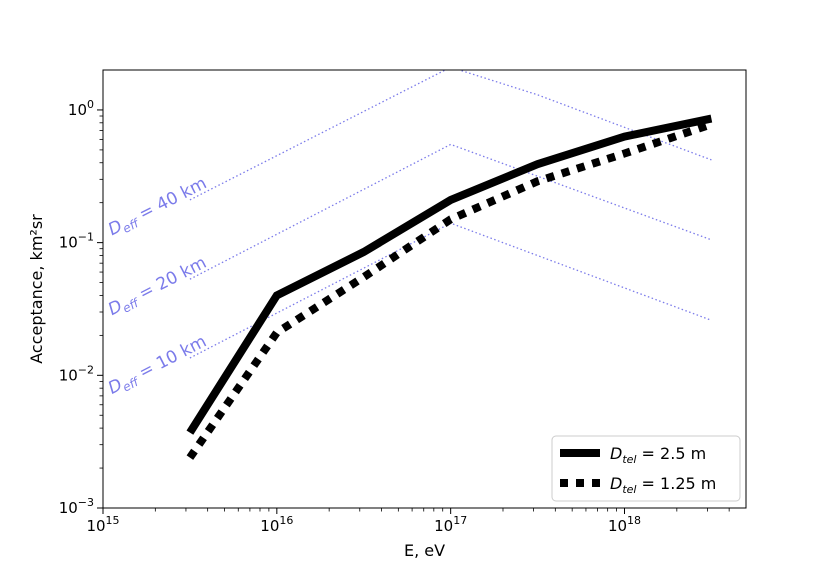 Image resolution: width=830 pixels, height=581 pixels. Describe the element at coordinates (76, 506) in the screenshot. I see `y-tick-label: 10⁻³` at that location.